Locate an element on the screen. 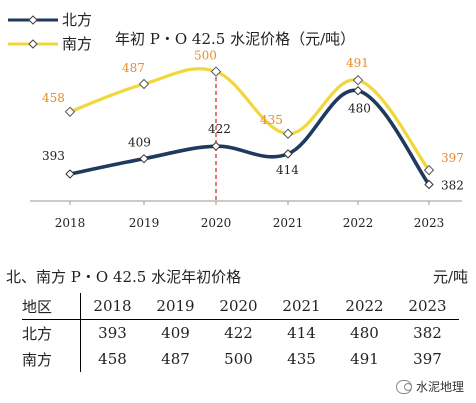 The image size is (476, 403). x-tick-label: 2023 is located at coordinates (429, 223).